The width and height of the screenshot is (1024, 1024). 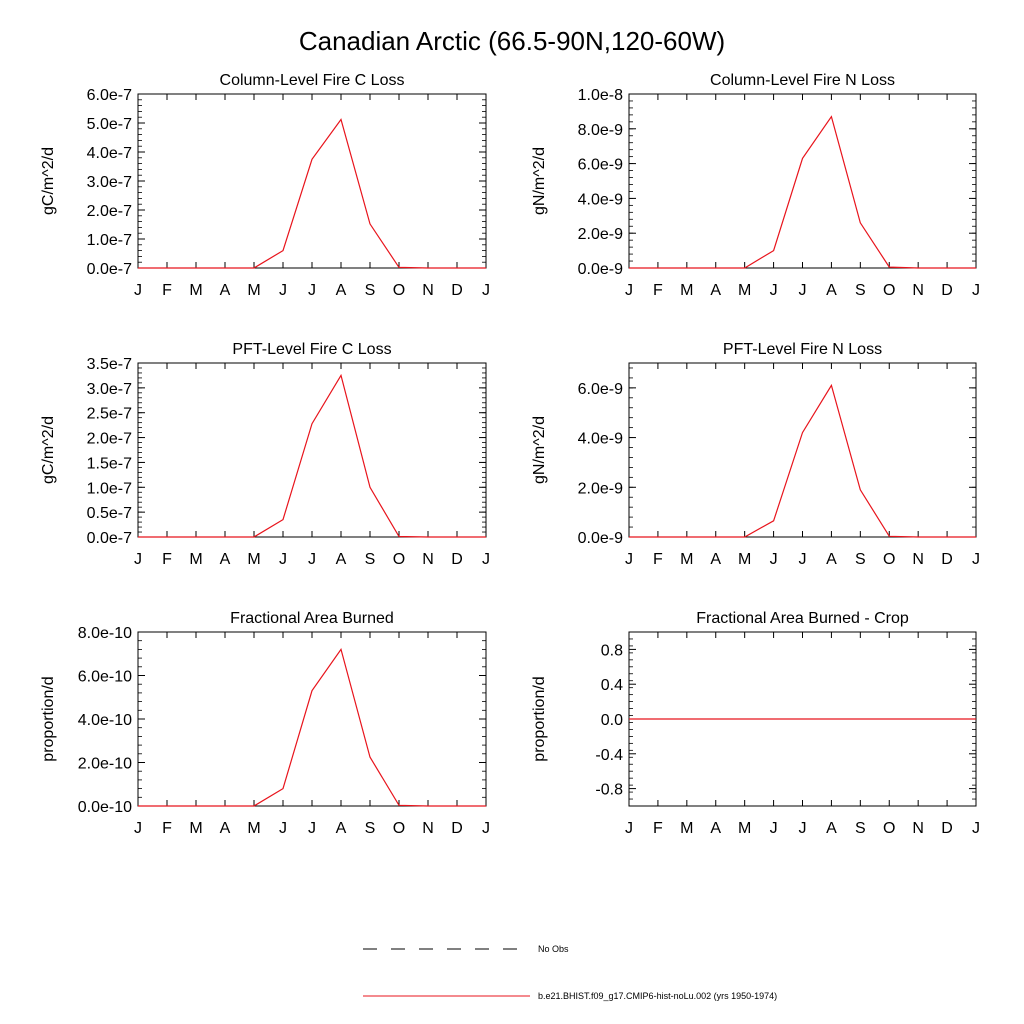 I want to click on y-tick-label: 2.5e-7, so click(x=109, y=414).